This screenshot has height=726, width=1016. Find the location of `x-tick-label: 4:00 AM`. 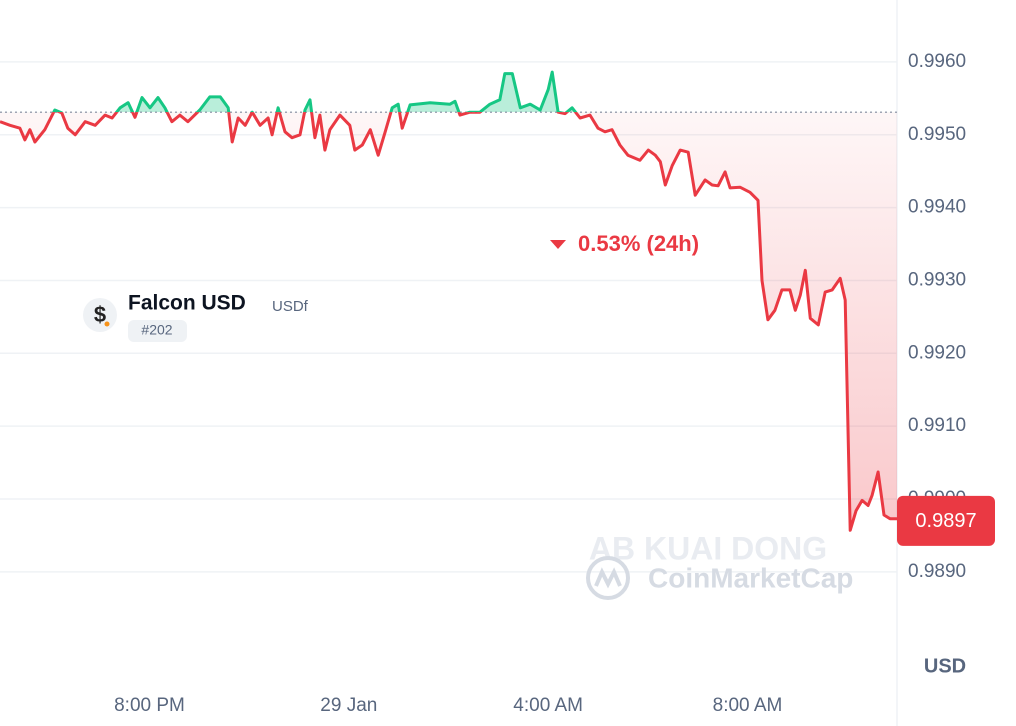

x-tick-label: 4:00 AM is located at coordinates (548, 705).